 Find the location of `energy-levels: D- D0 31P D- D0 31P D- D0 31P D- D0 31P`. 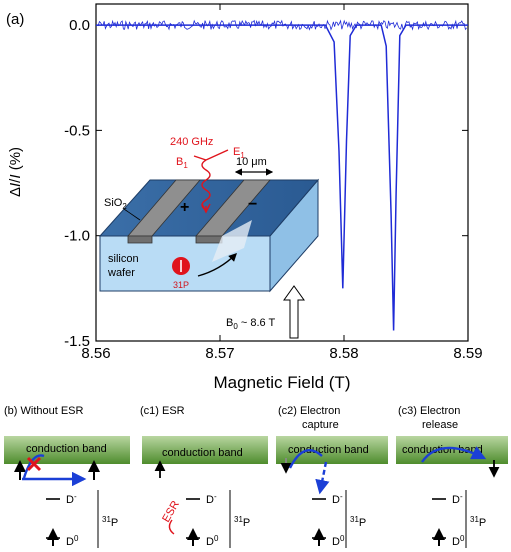

energy-levels: D- D0 31P D- D0 31P D- D0 31P D- D0 31P is located at coordinates (266, 519).